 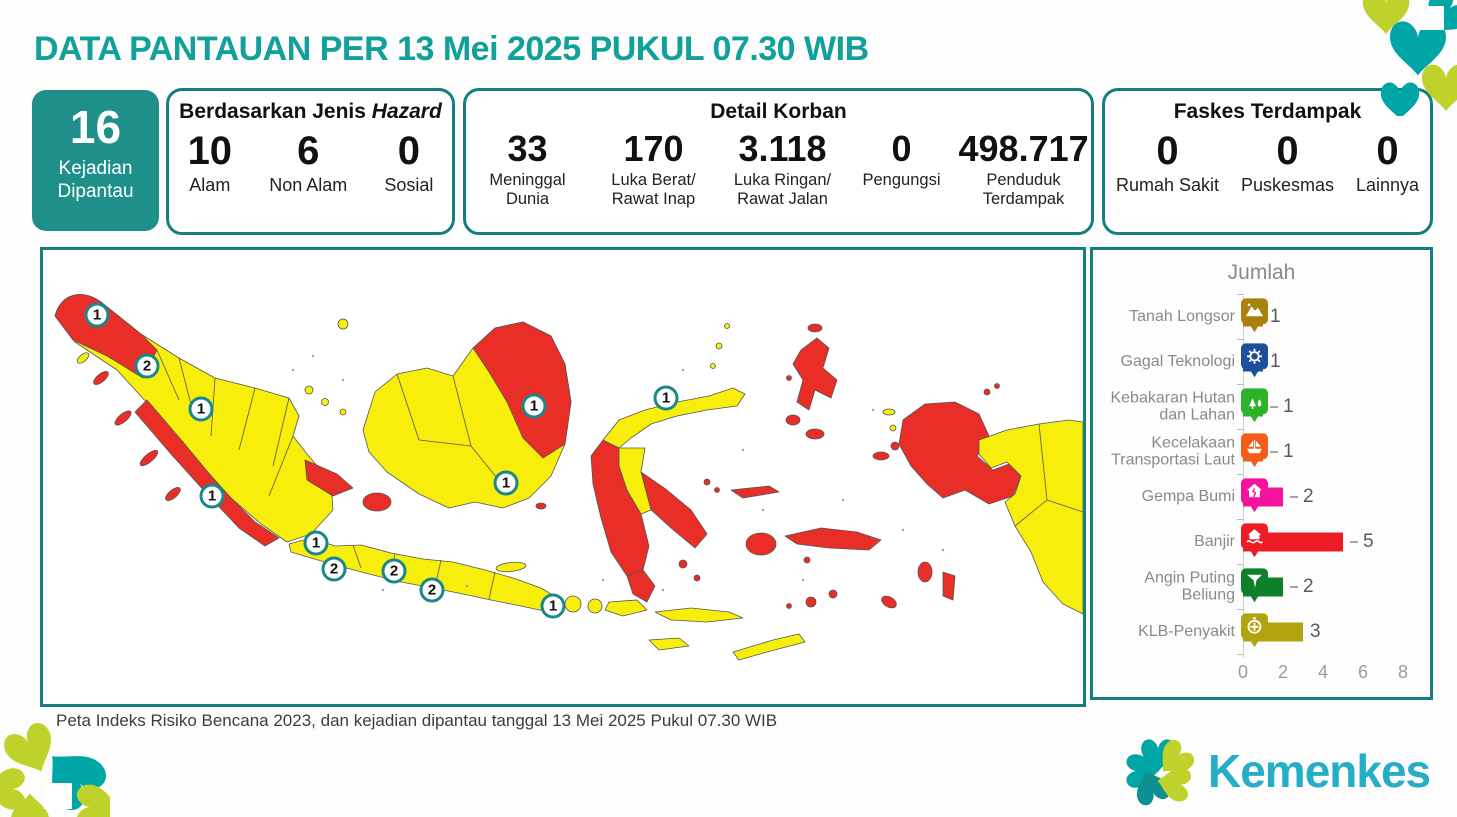 I want to click on faskes-card-title: Faskes Terdampak, so click(x=1267, y=111).